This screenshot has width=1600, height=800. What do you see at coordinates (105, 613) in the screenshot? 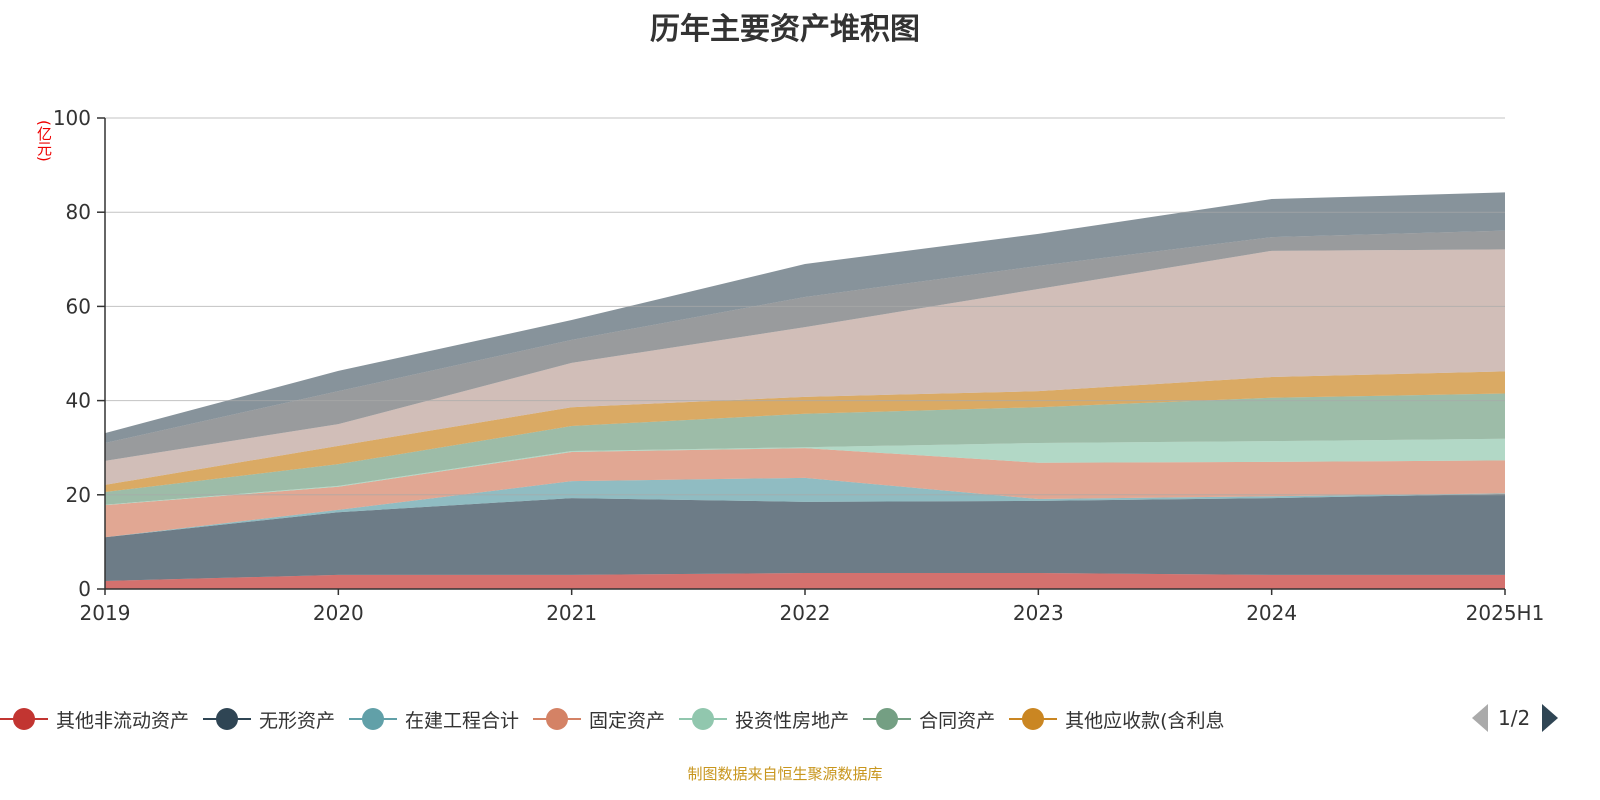
I see `x-tick-label: 2019` at bounding box center [105, 613].